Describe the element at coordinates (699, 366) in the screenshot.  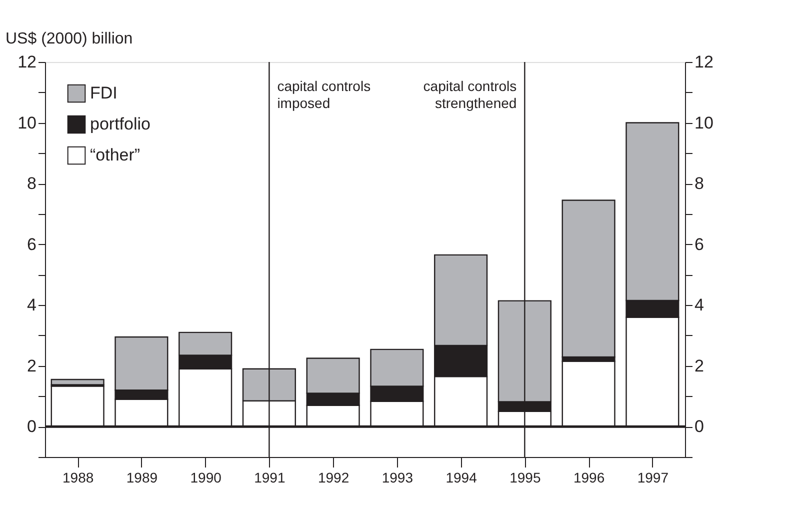
I see `y2-tick-label: 2` at that location.